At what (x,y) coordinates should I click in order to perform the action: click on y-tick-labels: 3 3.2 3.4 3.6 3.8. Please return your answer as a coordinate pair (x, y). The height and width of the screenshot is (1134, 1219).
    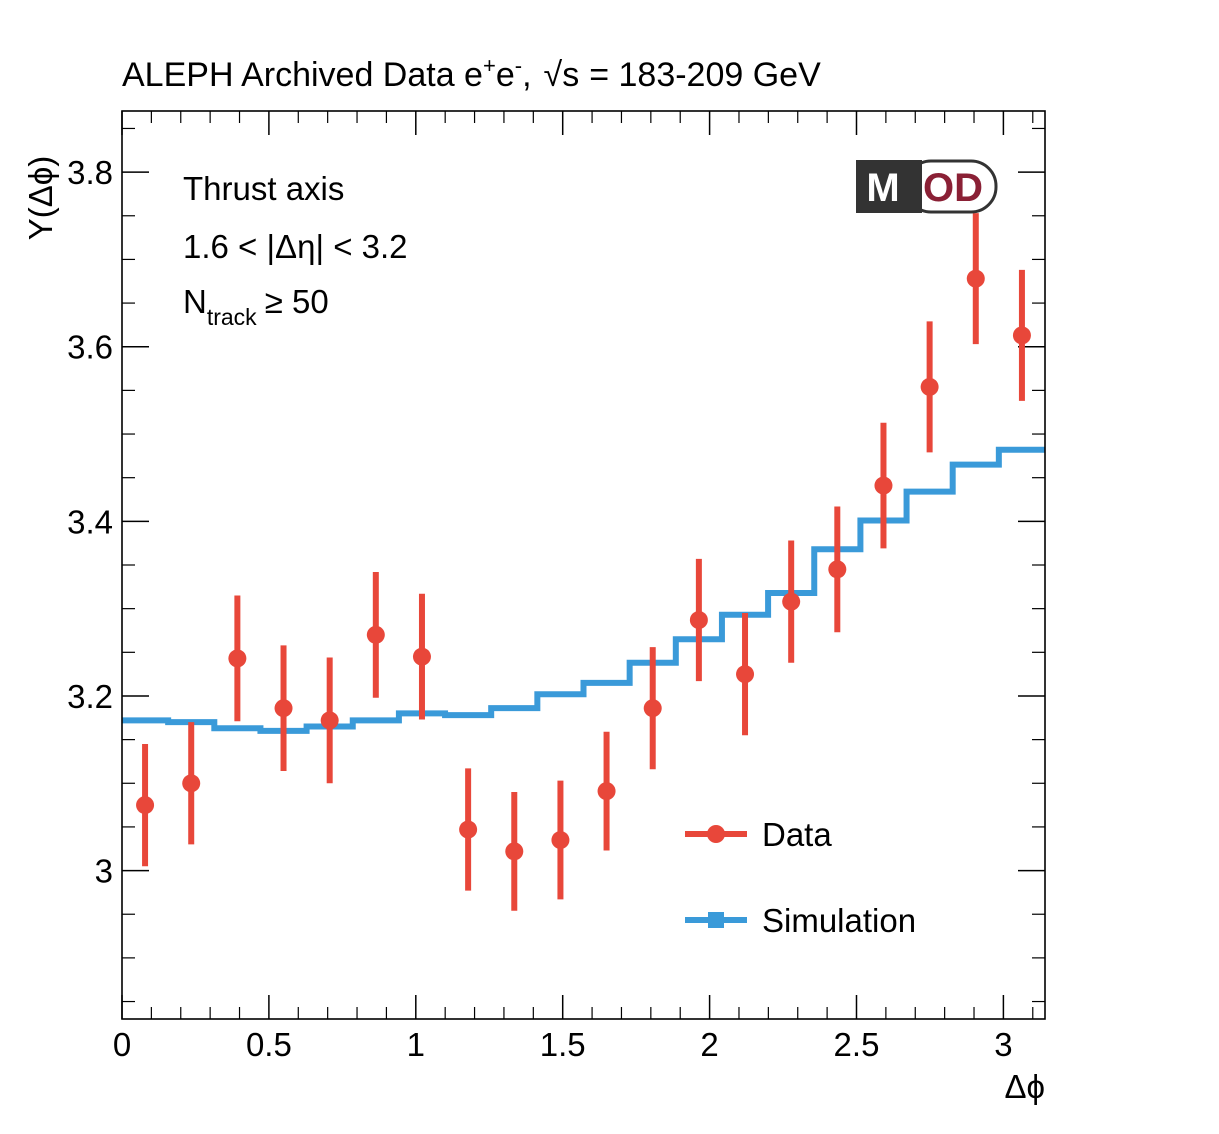
    Looking at the image, I should click on (90, 521).